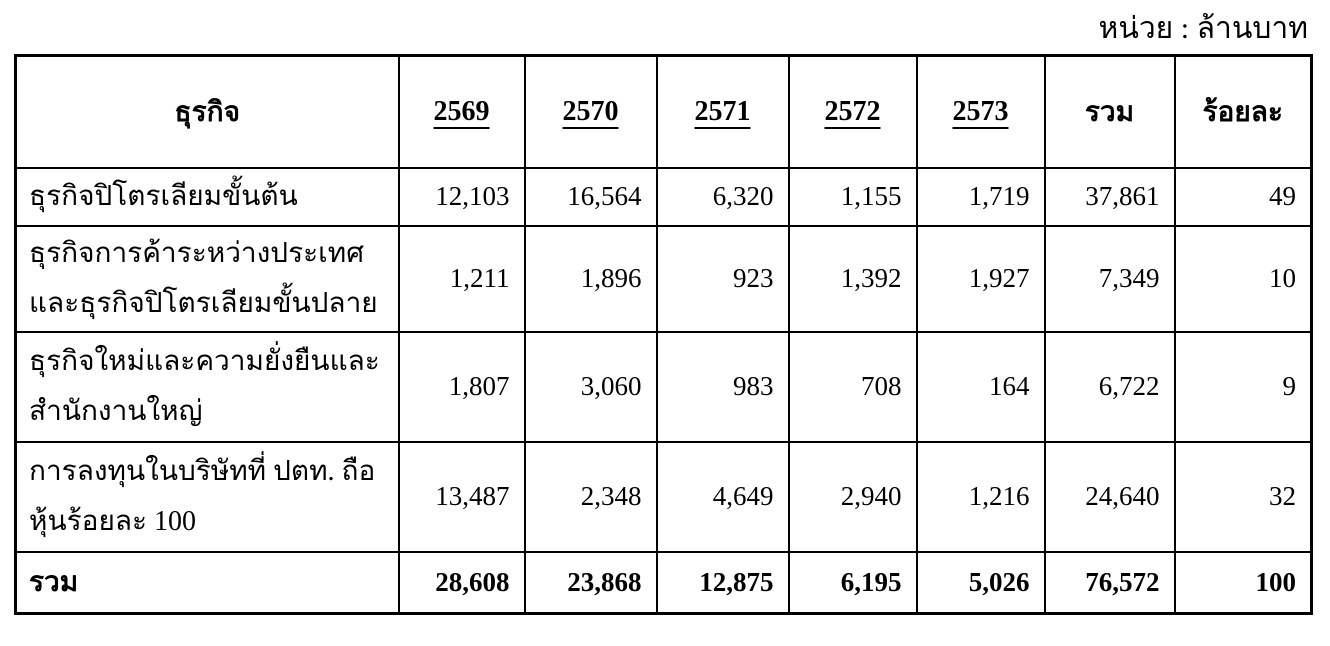 The image size is (1330, 646). What do you see at coordinates (590, 496) in the screenshot?
I see `cell-value: 2,348` at bounding box center [590, 496].